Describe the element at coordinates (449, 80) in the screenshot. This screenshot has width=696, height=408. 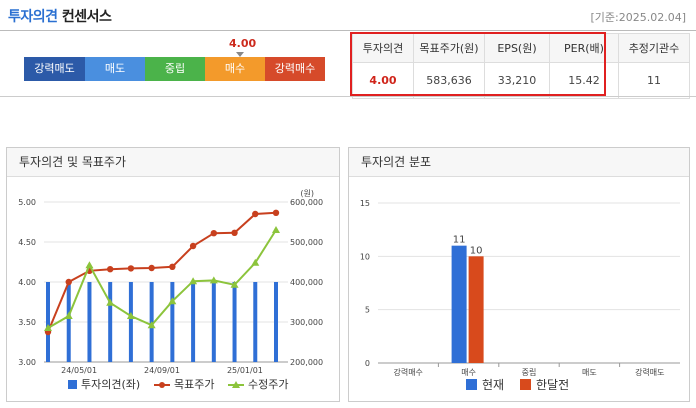
I see `value-target-price: 583,636` at that location.